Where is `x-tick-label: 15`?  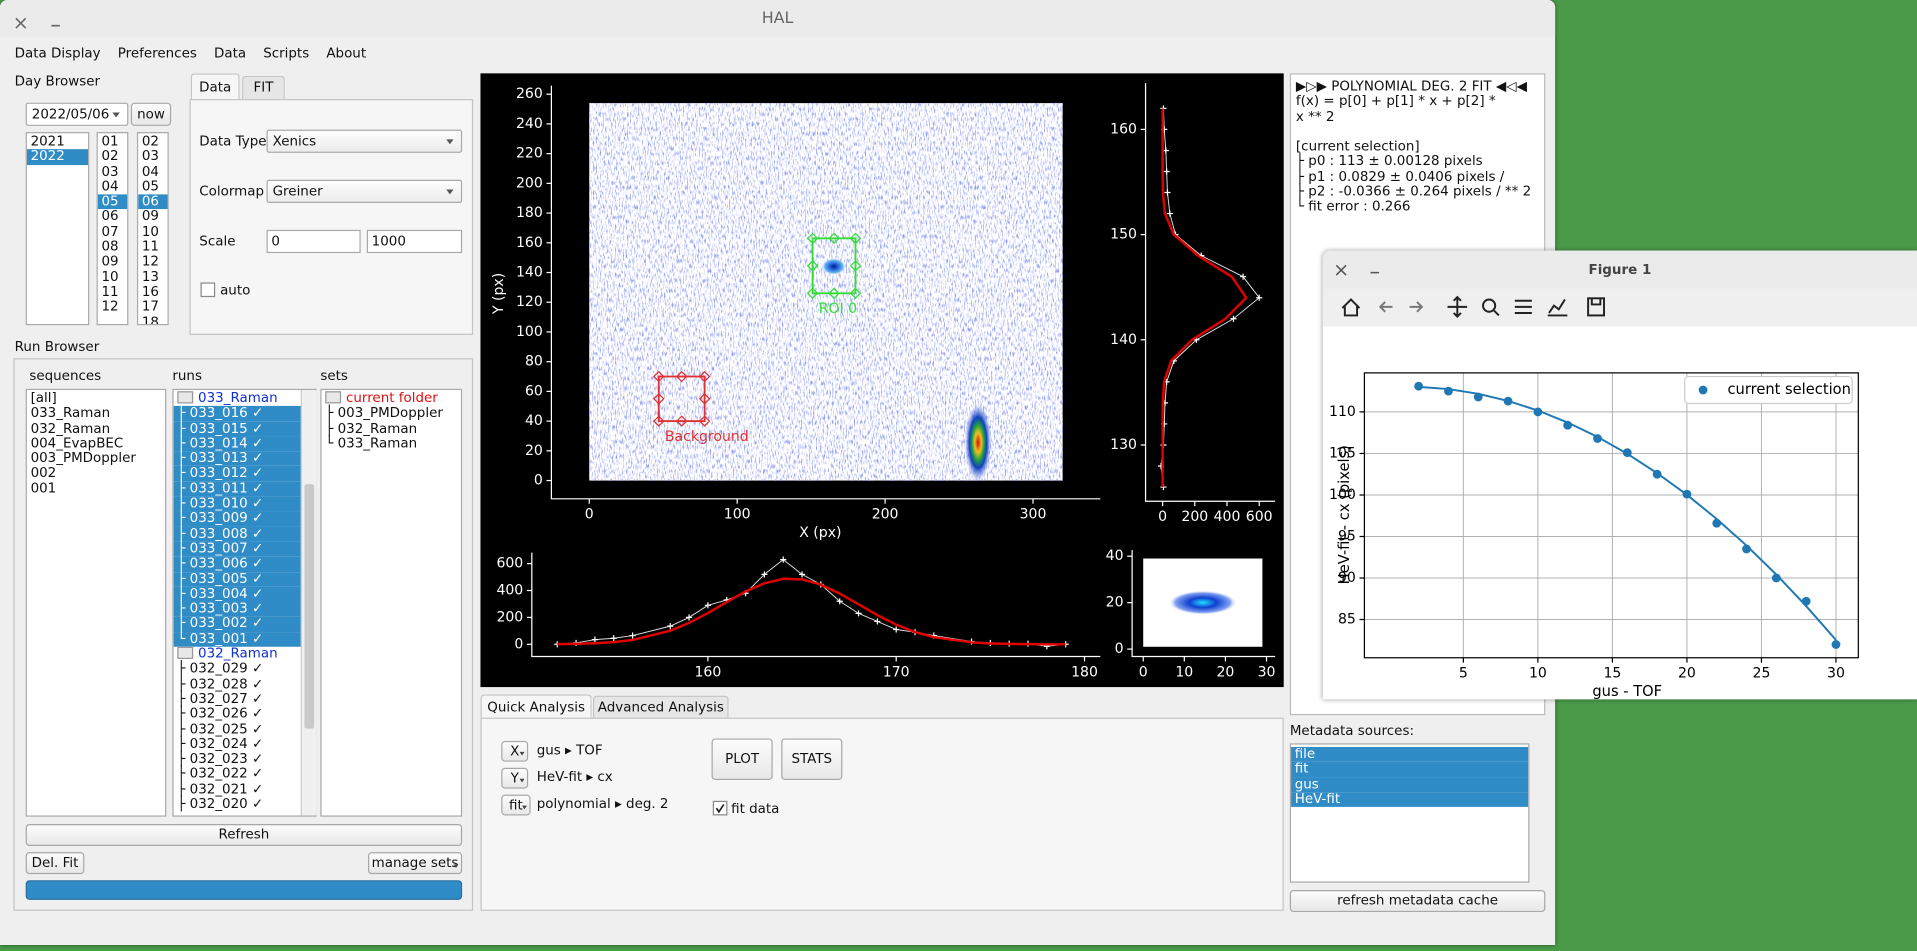 x-tick-label: 15 is located at coordinates (1612, 674).